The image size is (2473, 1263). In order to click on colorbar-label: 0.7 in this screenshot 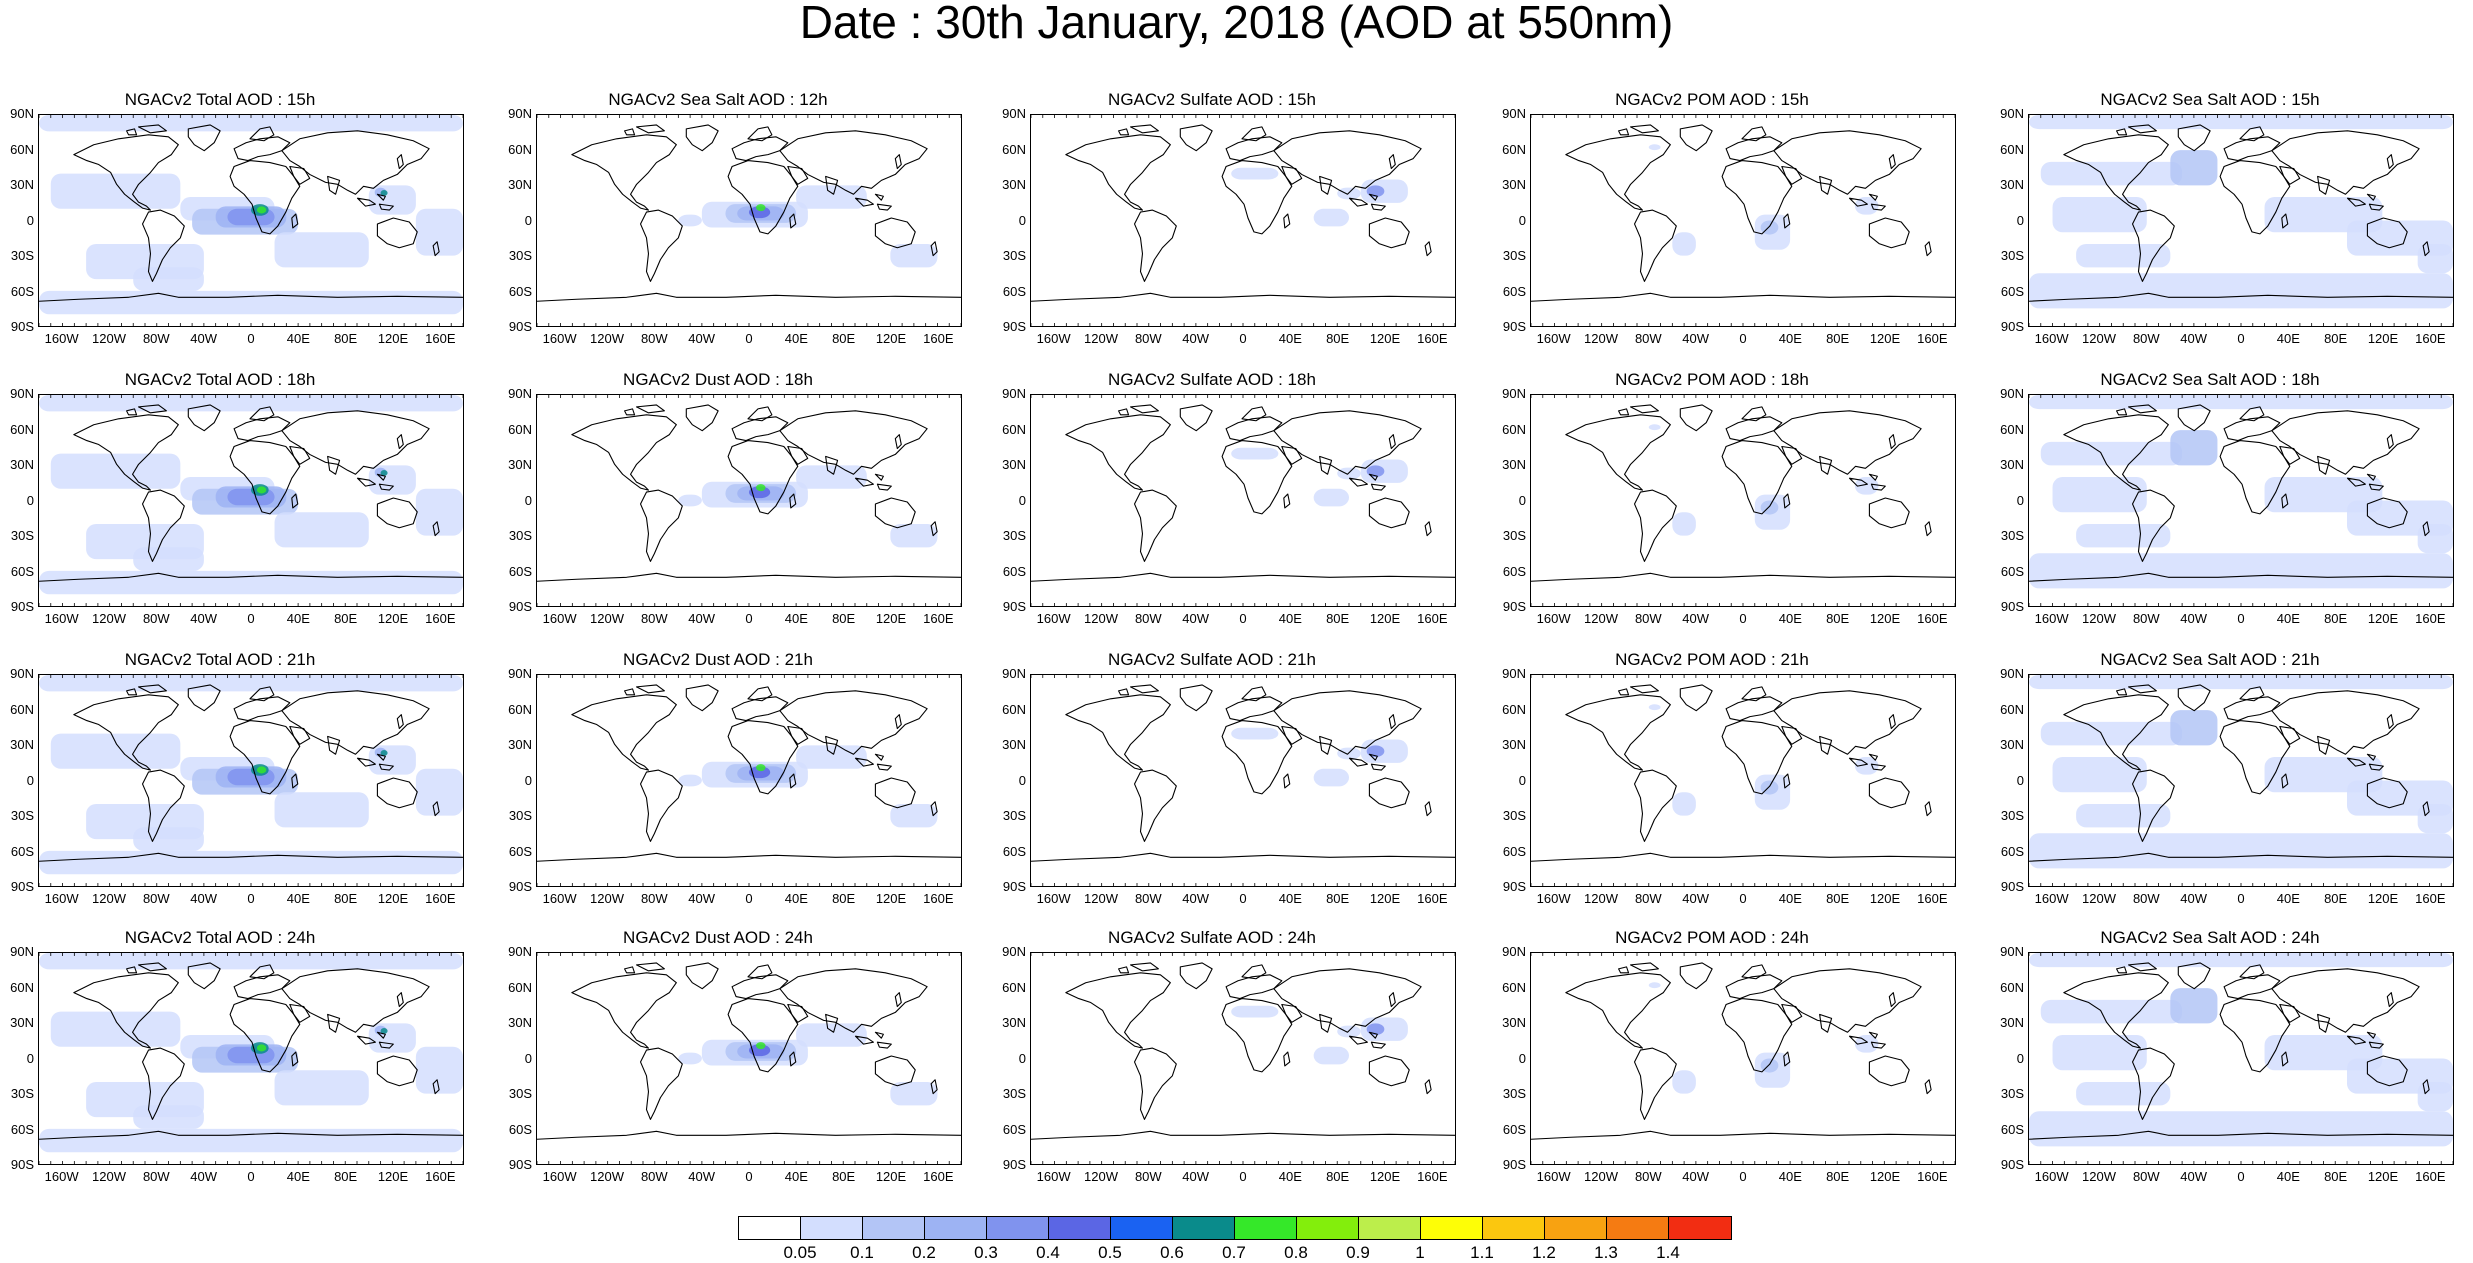, I will do `click(1234, 1252)`.